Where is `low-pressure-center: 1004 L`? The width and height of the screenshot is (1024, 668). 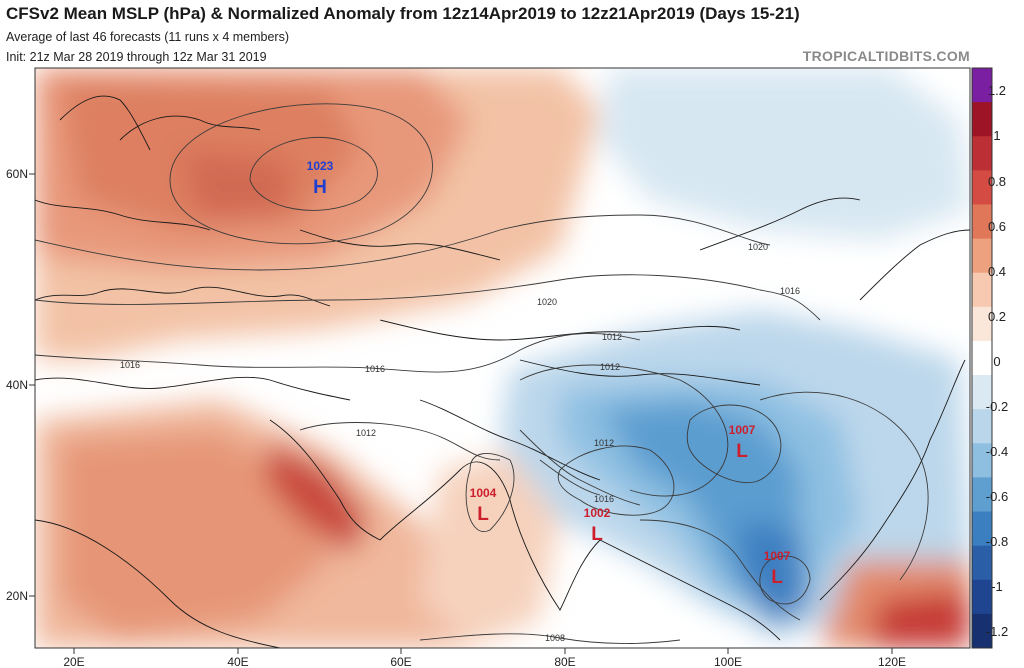 low-pressure-center: 1004 L is located at coordinates (483, 505).